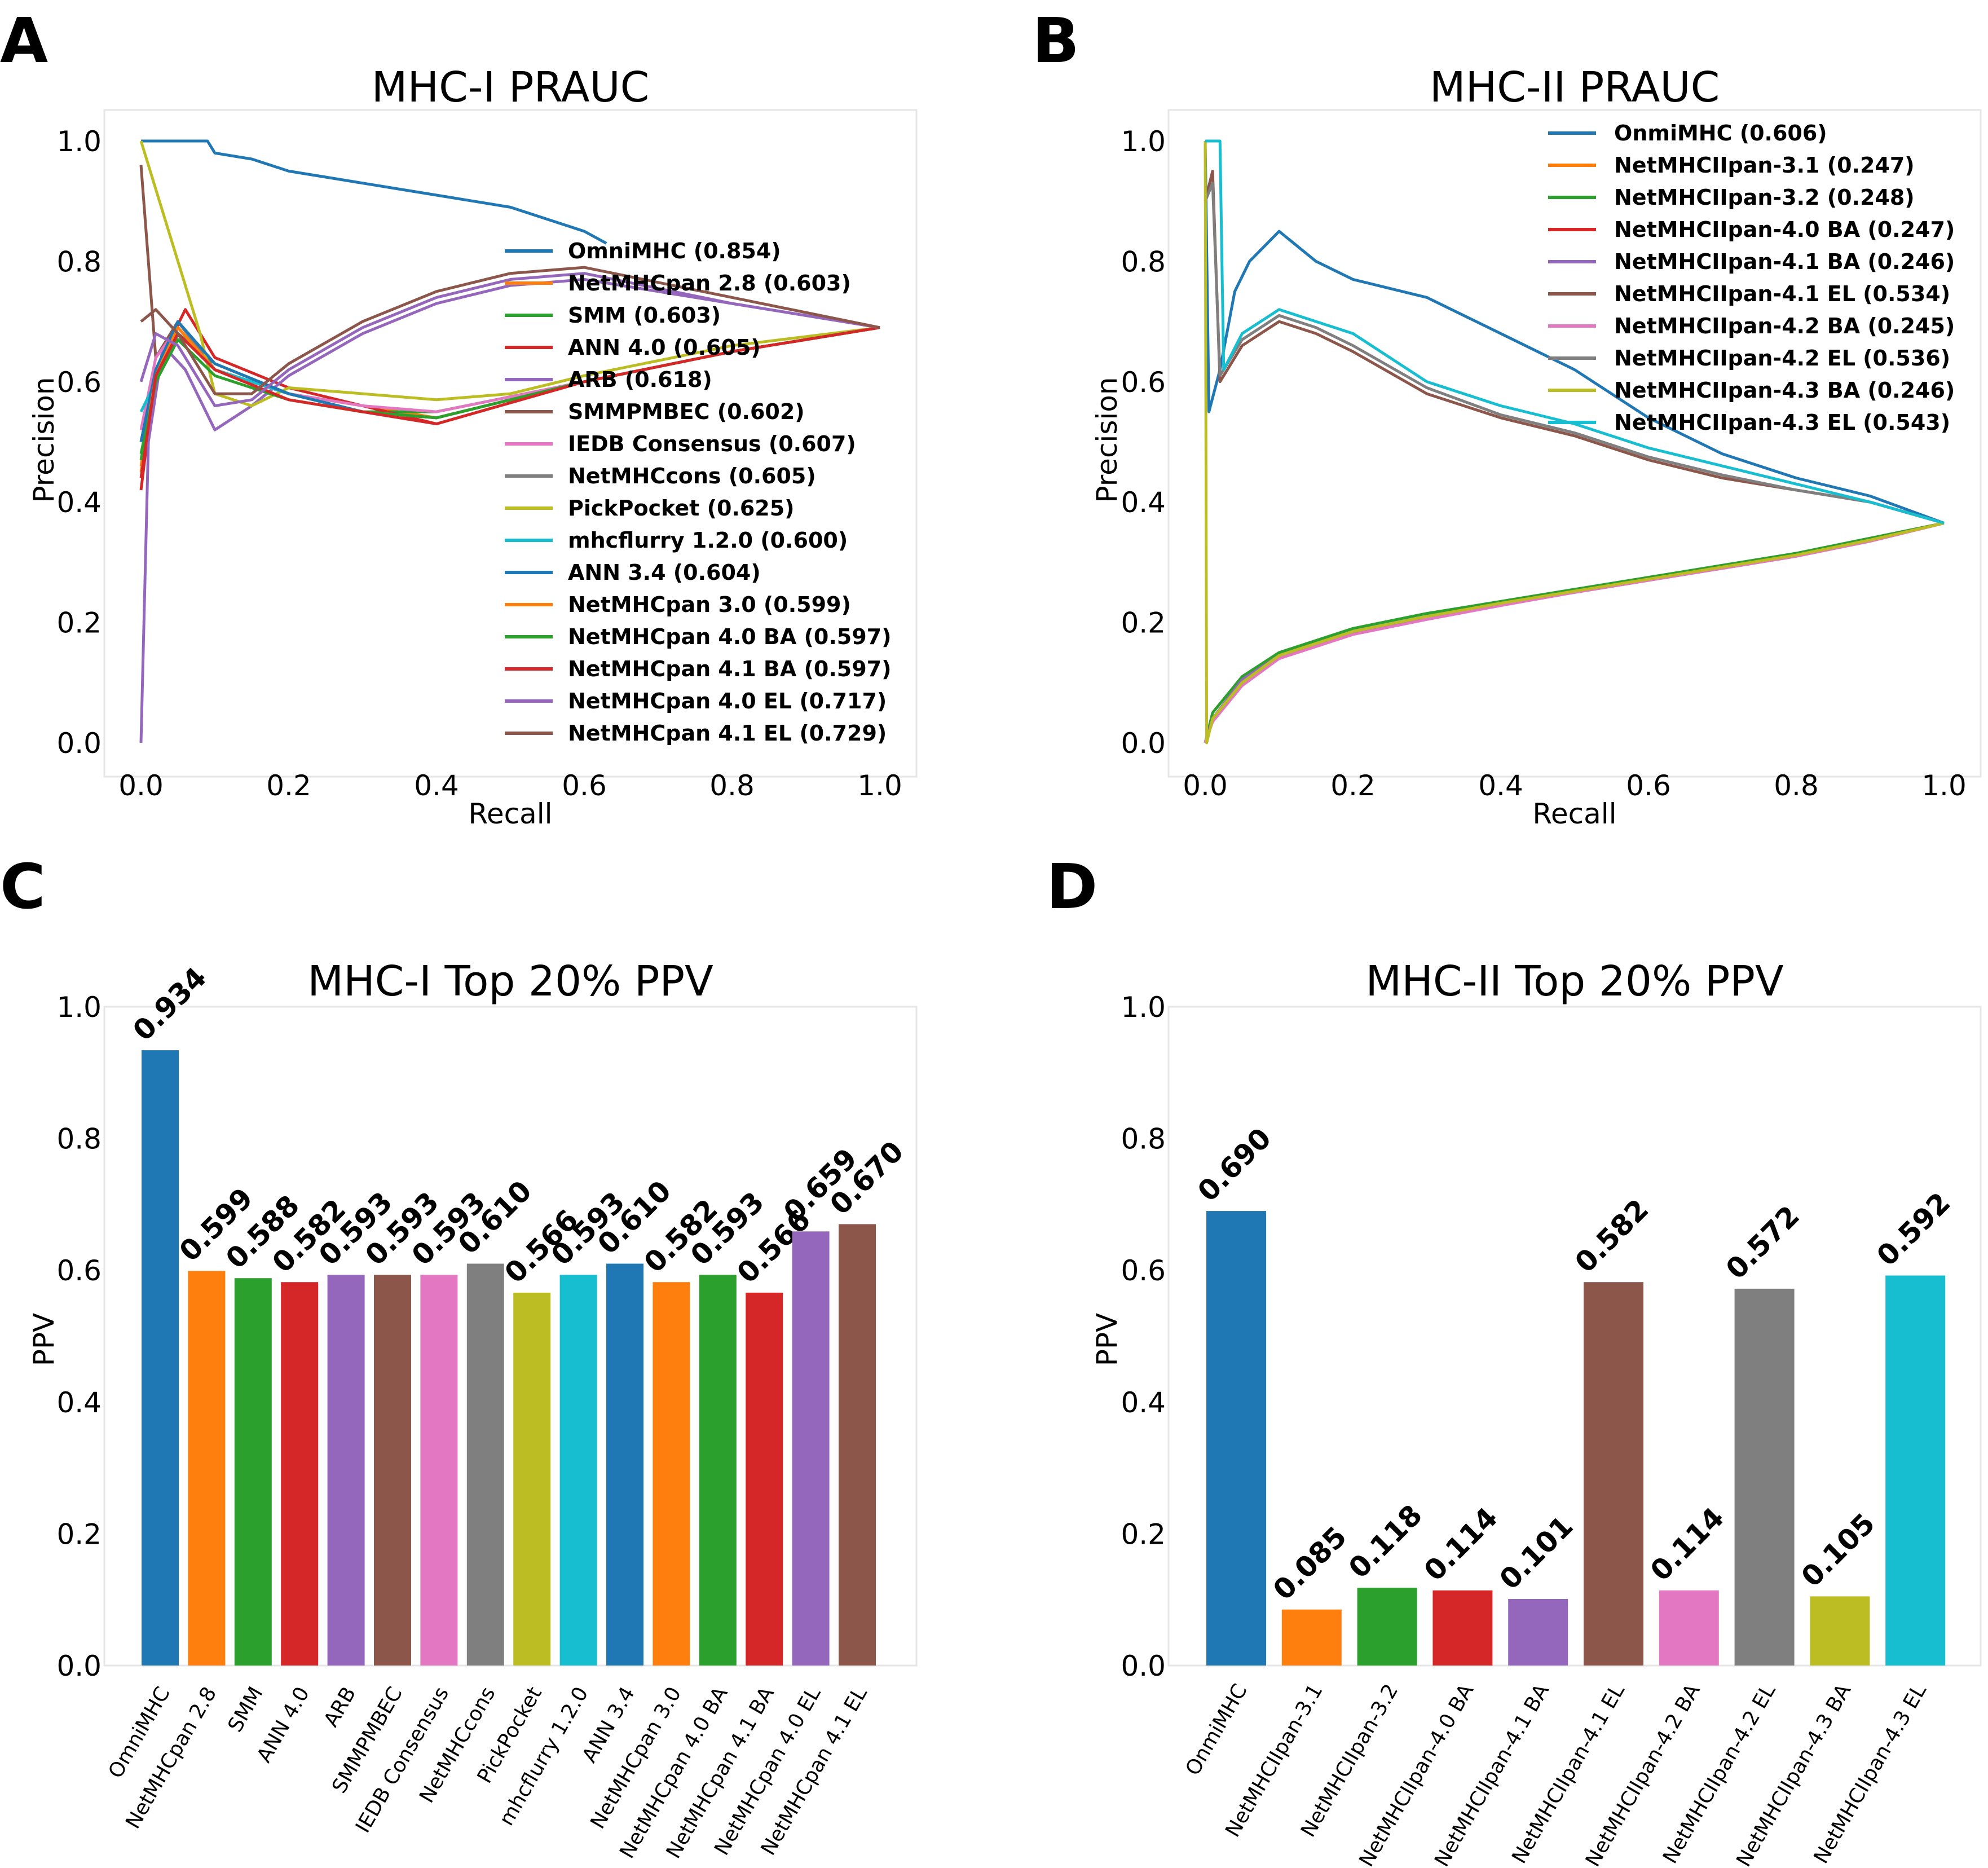  What do you see at coordinates (1784, 390) in the screenshot?
I see `legend-entry: NetMHCIIpan-4.3 BA (0.246)` at bounding box center [1784, 390].